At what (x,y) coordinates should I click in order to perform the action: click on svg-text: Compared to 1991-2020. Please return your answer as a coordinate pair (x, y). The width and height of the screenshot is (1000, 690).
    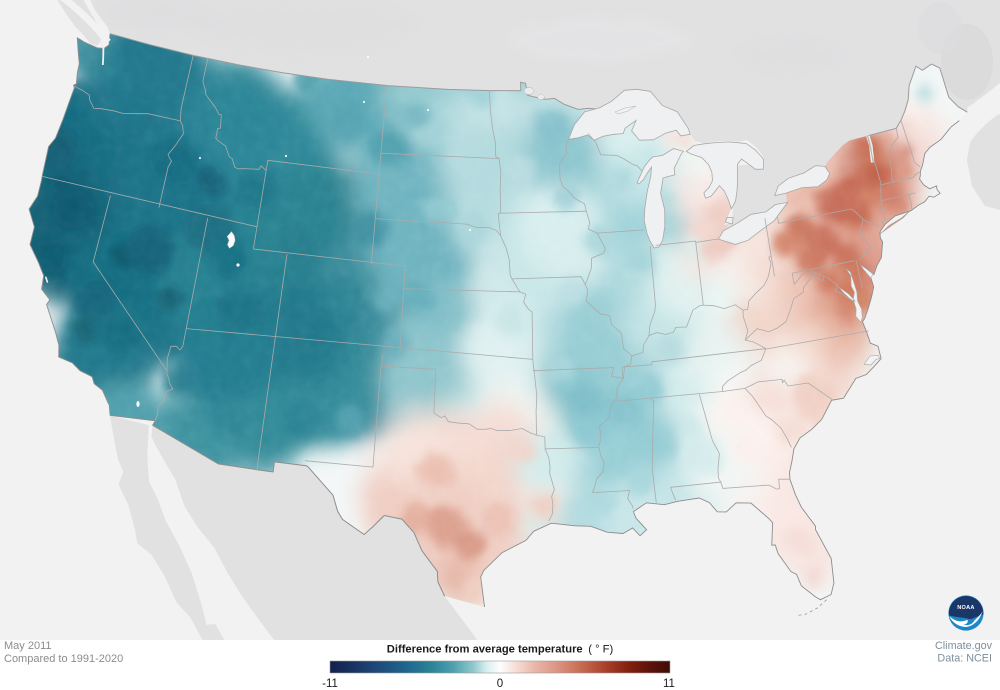
    Looking at the image, I should click on (63, 659).